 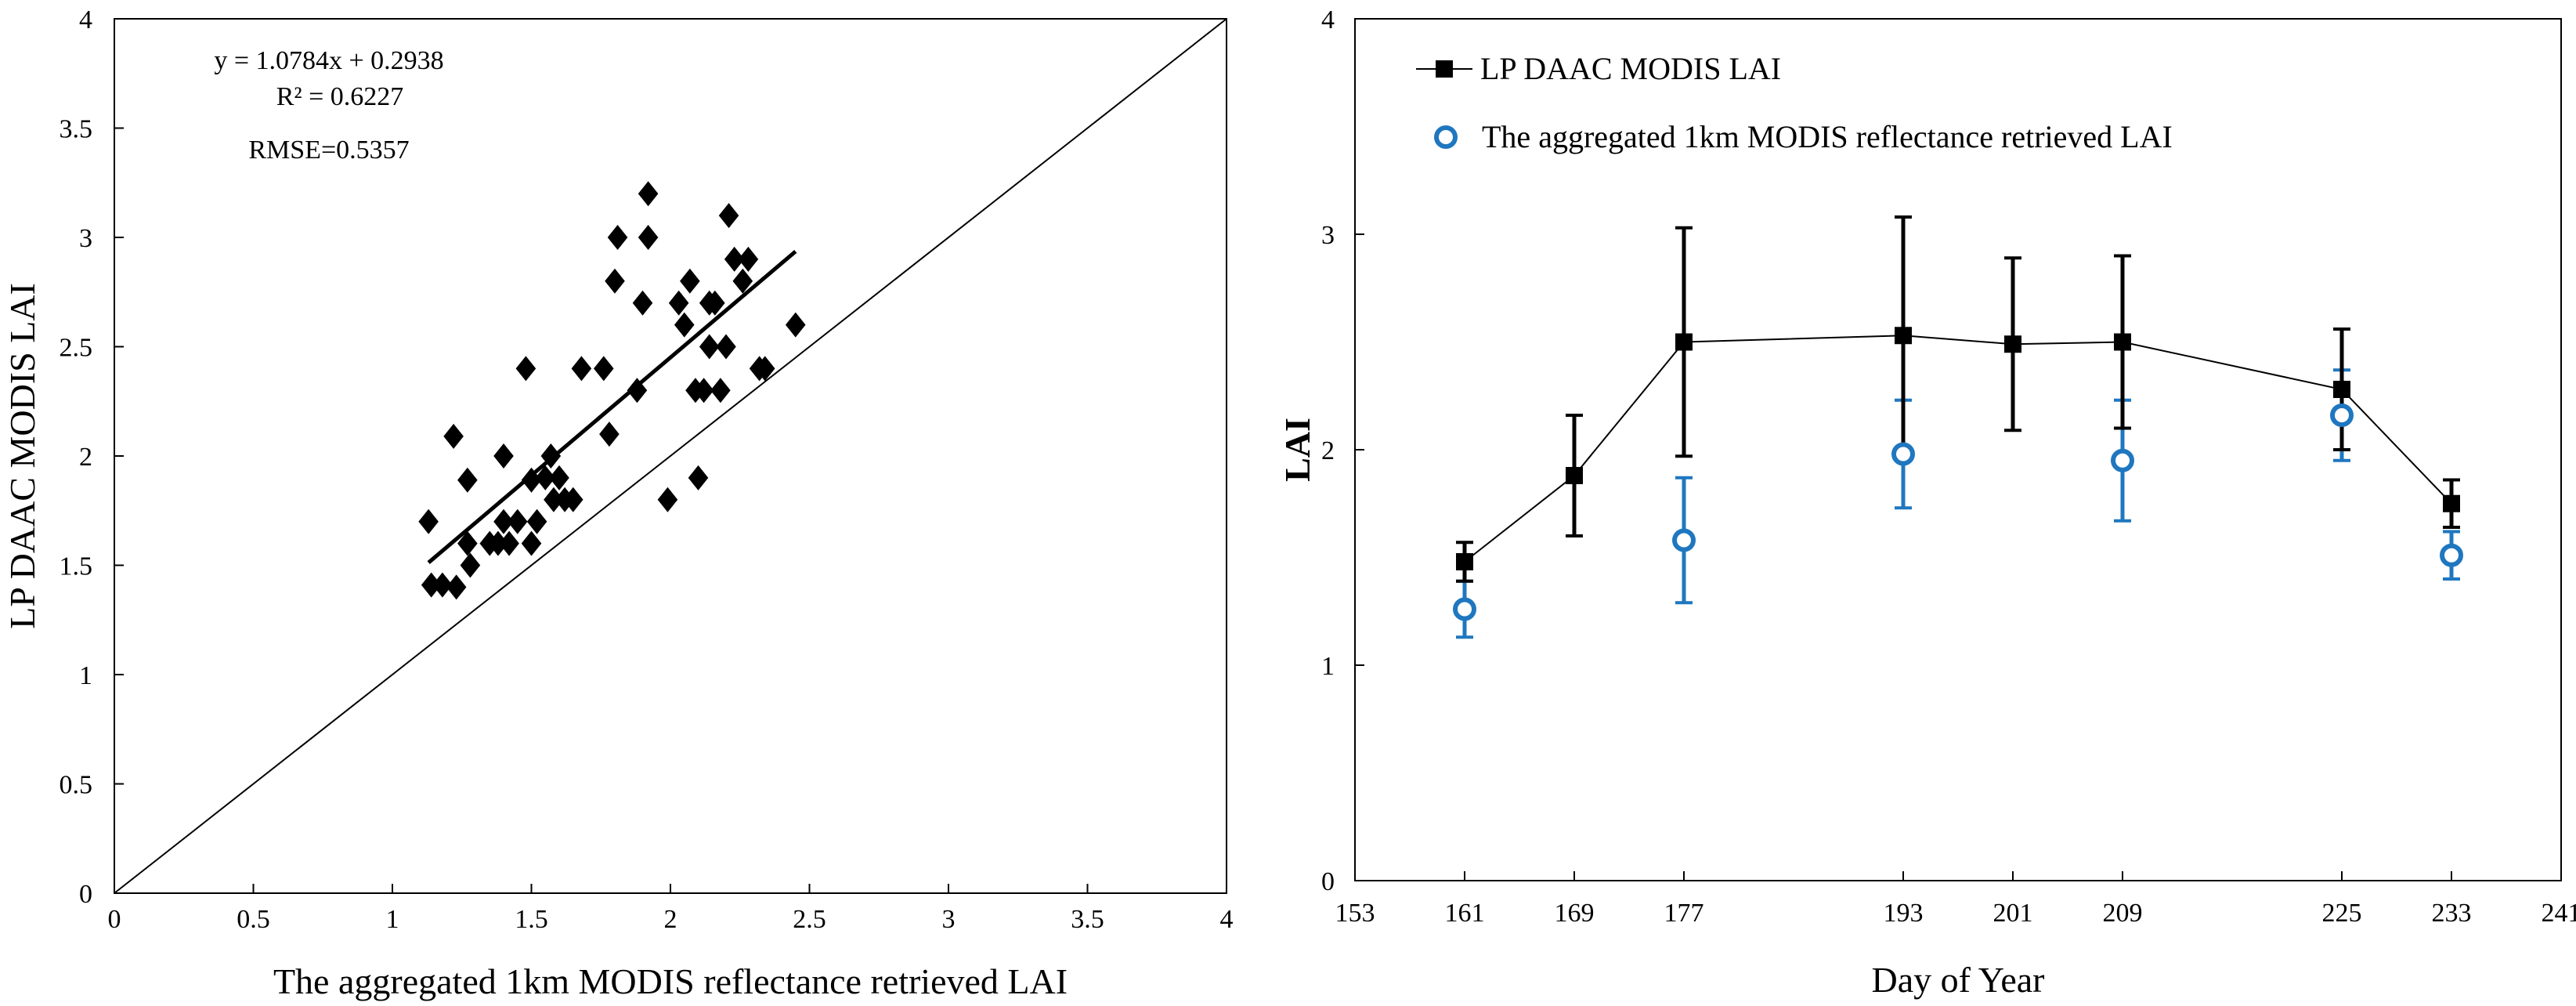 What do you see at coordinates (1958, 449) in the screenshot?
I see `lpdaac-series-line` at bounding box center [1958, 449].